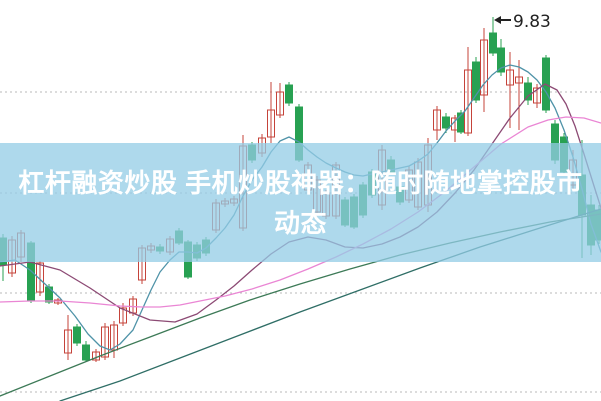 The image size is (601, 401). I want to click on annotation-label: 9.83, so click(532, 22).